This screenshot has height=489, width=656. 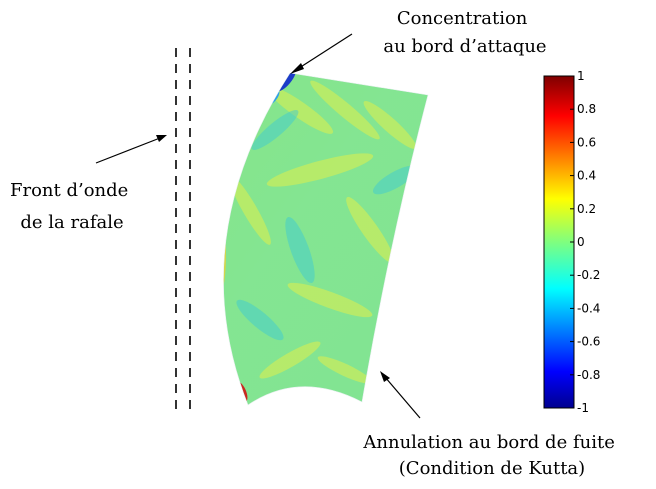 What do you see at coordinates (586, 209) in the screenshot?
I see `colorbar-tick-label: 0.2` at bounding box center [586, 209].